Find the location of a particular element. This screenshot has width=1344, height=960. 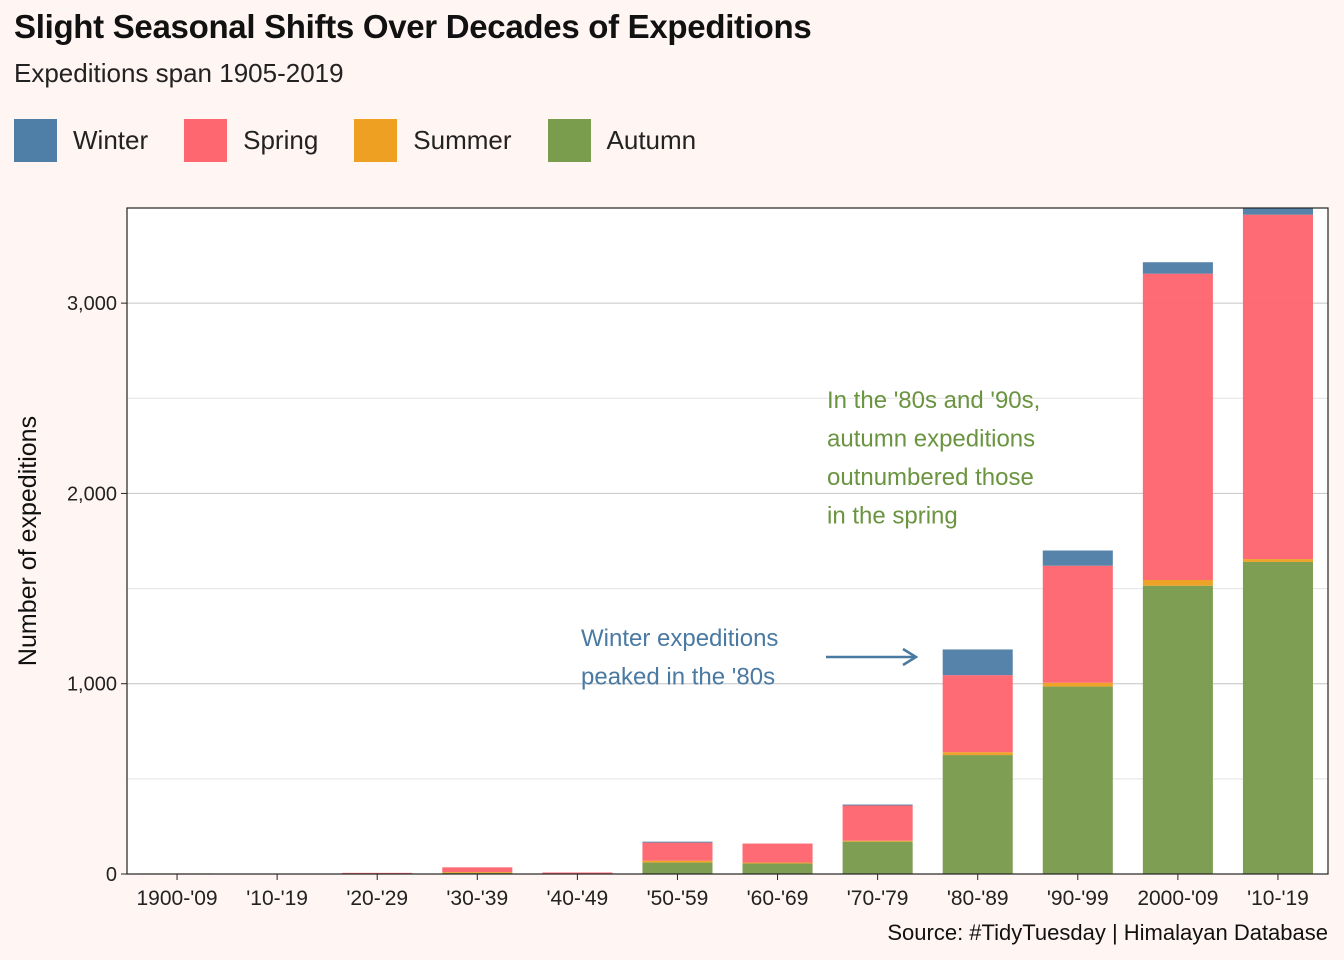

x-tick-label: '60-'69 is located at coordinates (778, 898).